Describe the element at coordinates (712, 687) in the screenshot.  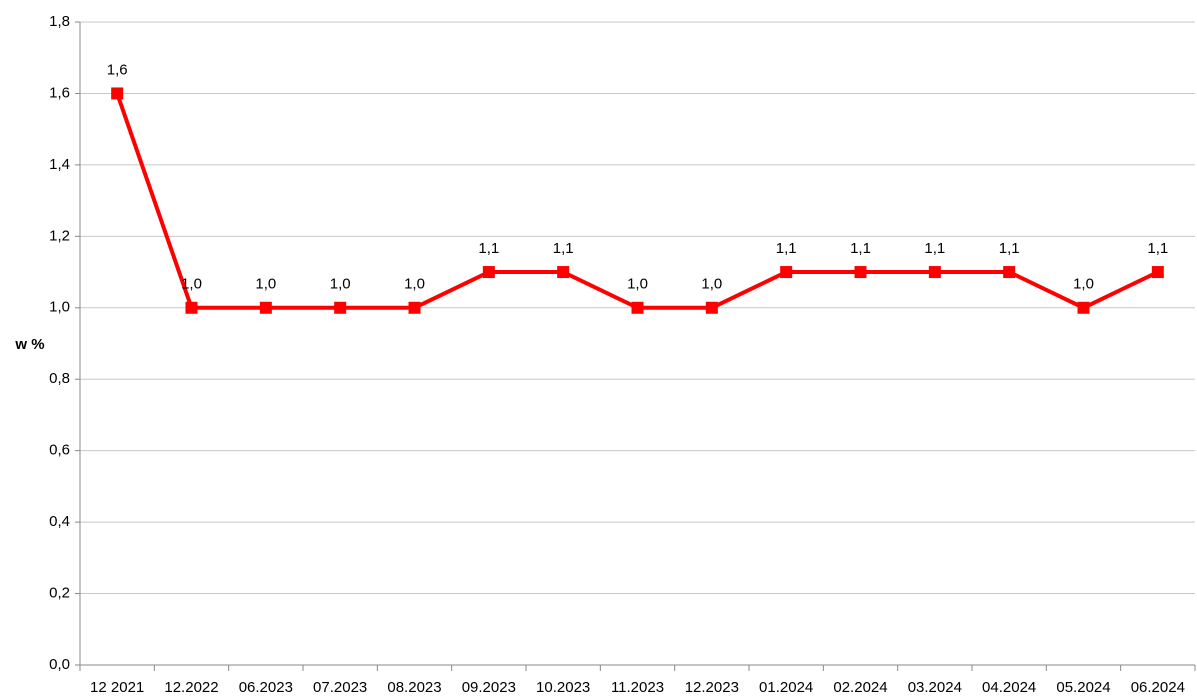
I see `x-tick-label: 12.2023` at that location.